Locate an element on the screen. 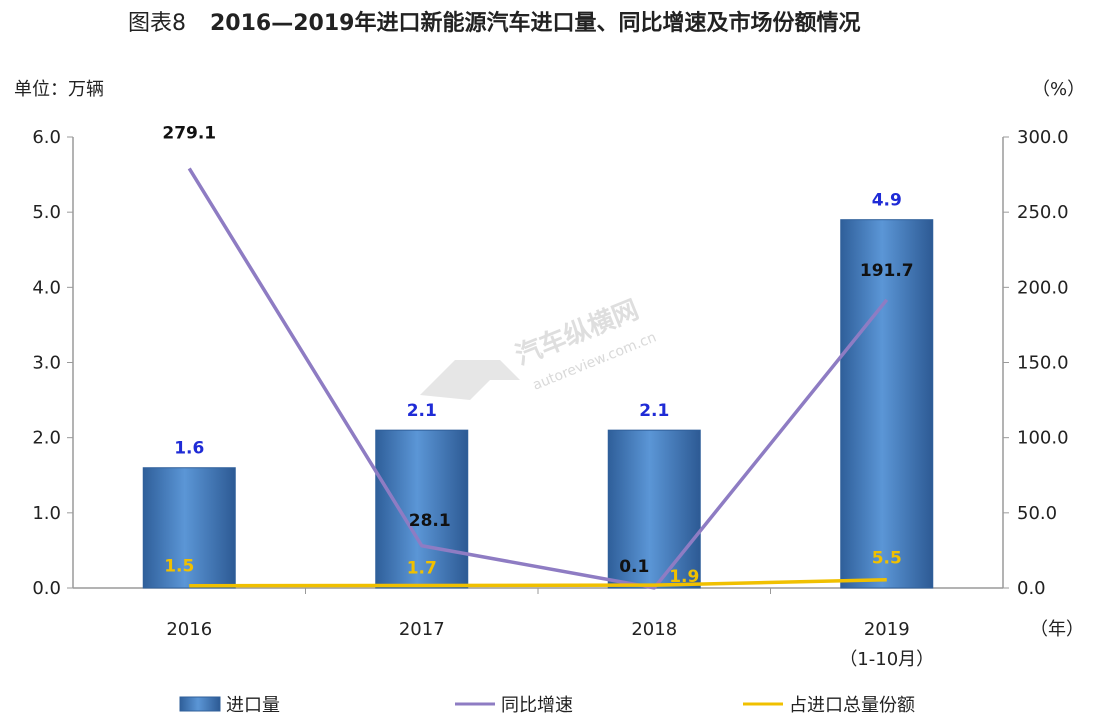  right-axis-unit: （%） is located at coordinates (1058, 89).